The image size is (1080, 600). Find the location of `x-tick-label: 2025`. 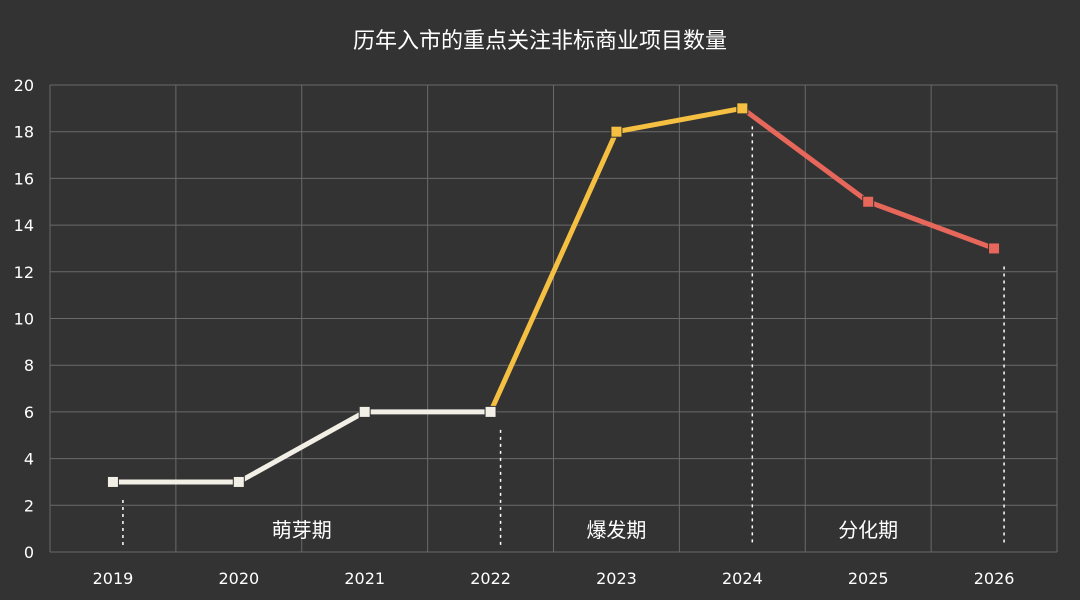

x-tick-label: 2025 is located at coordinates (868, 578).